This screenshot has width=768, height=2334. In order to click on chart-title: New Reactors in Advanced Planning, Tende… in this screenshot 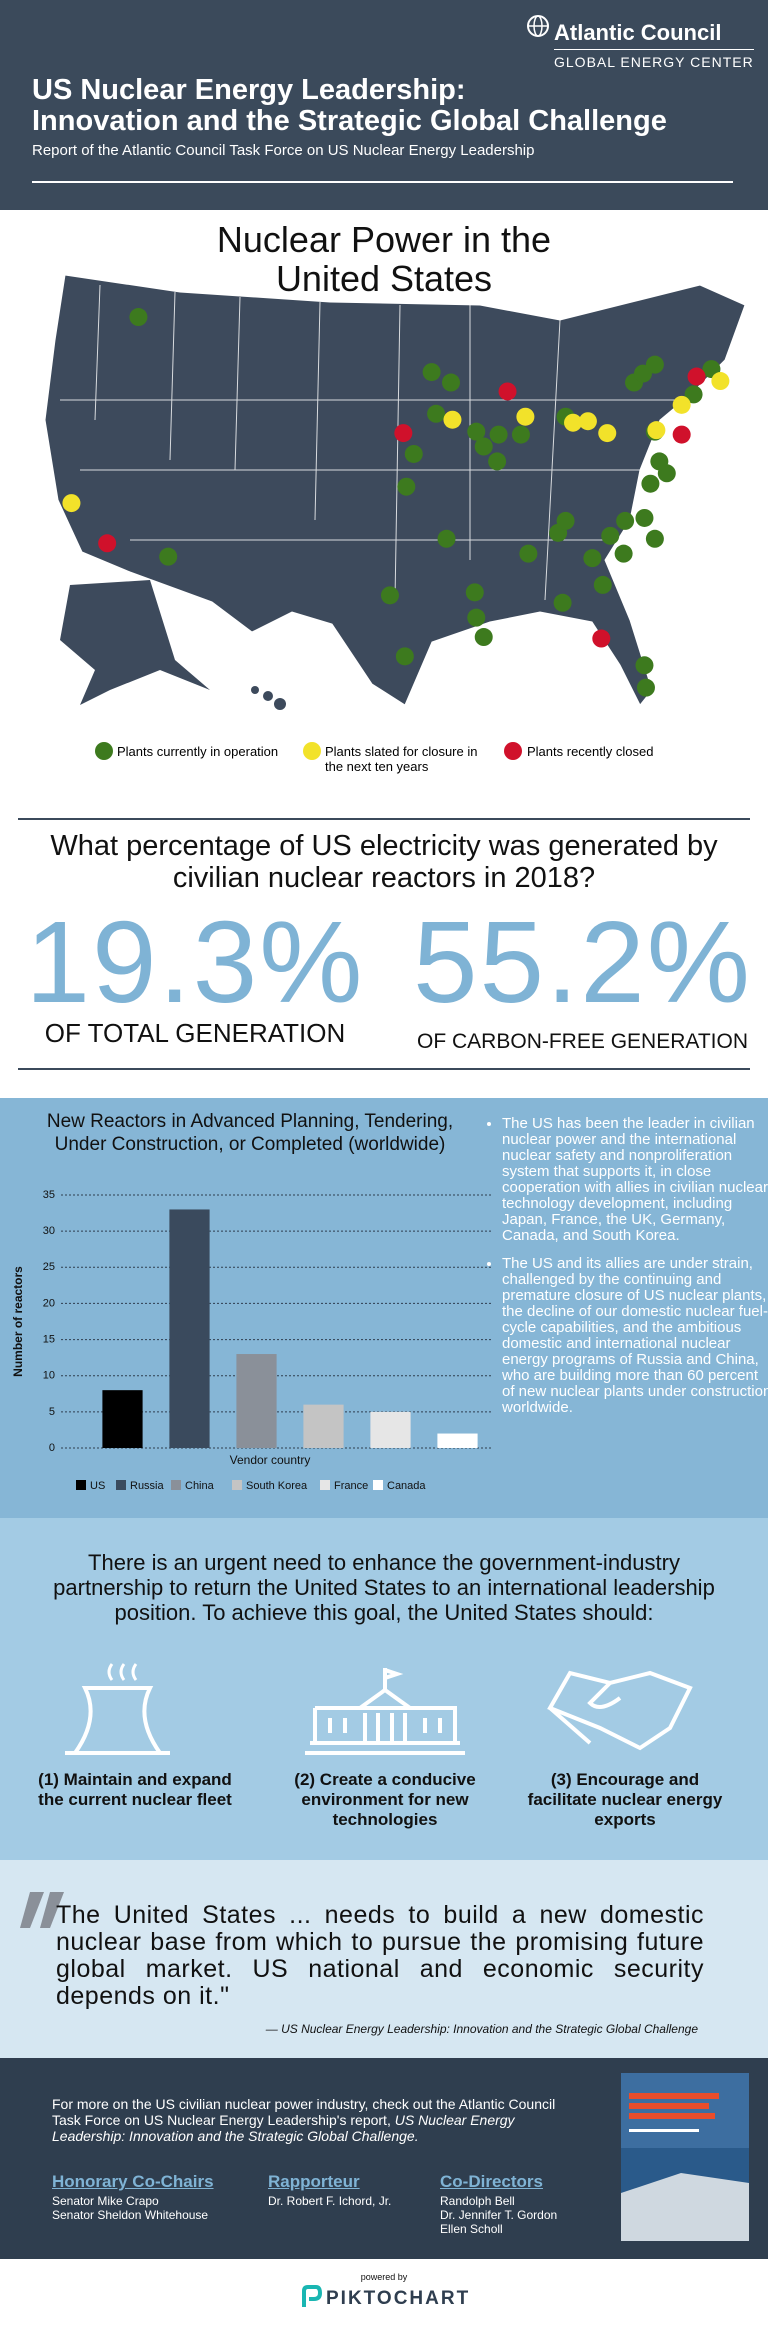, I will do `click(250, 1133)`.